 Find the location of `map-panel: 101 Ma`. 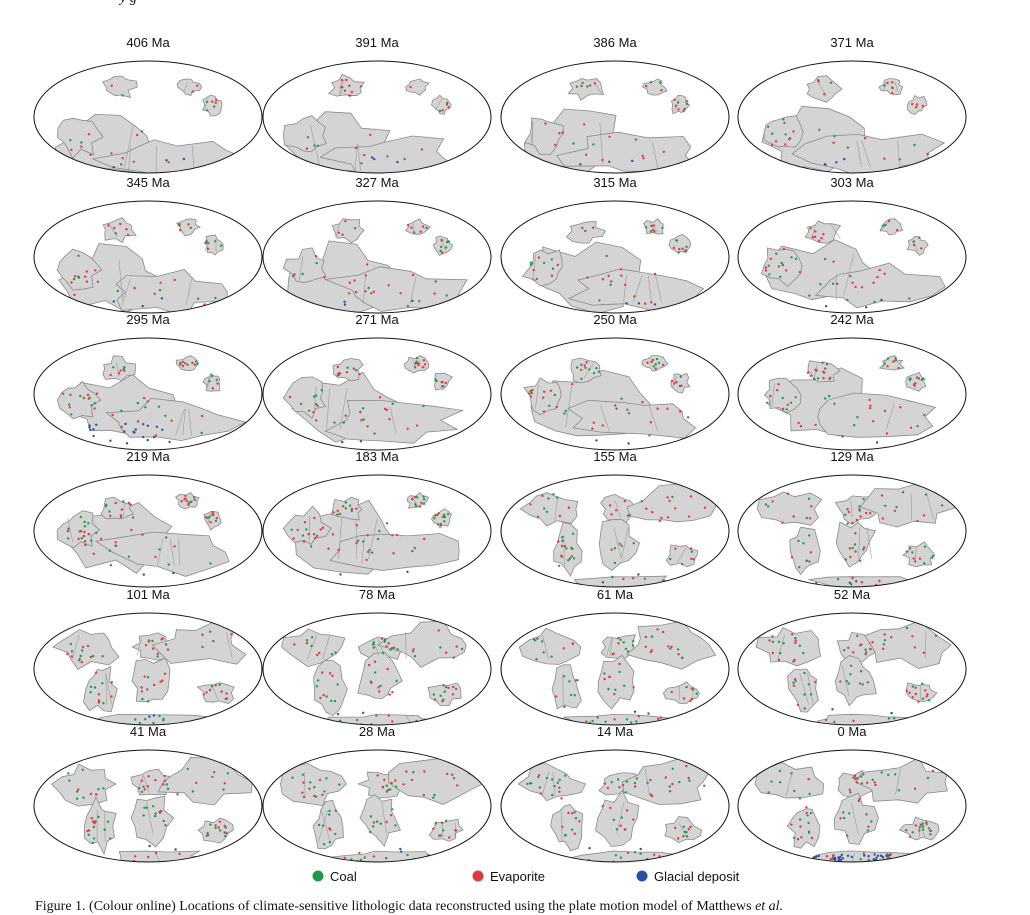

map-panel: 101 Ma is located at coordinates (148, 656).